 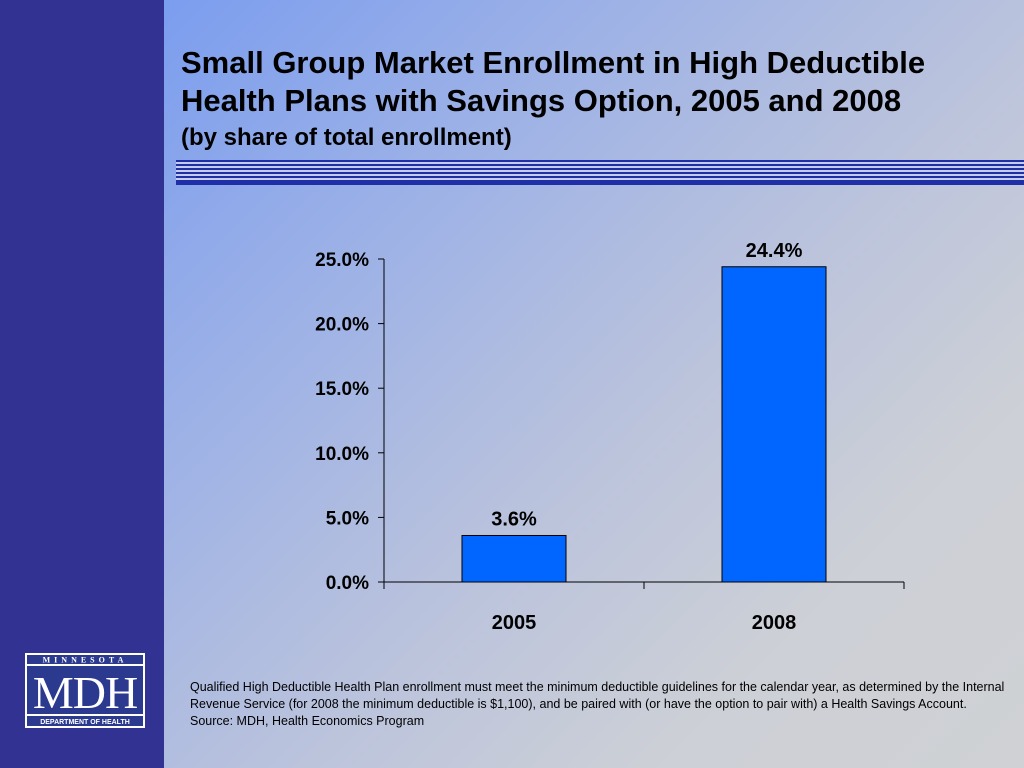 I want to click on svg-text: MDH, so click(x=85, y=692).